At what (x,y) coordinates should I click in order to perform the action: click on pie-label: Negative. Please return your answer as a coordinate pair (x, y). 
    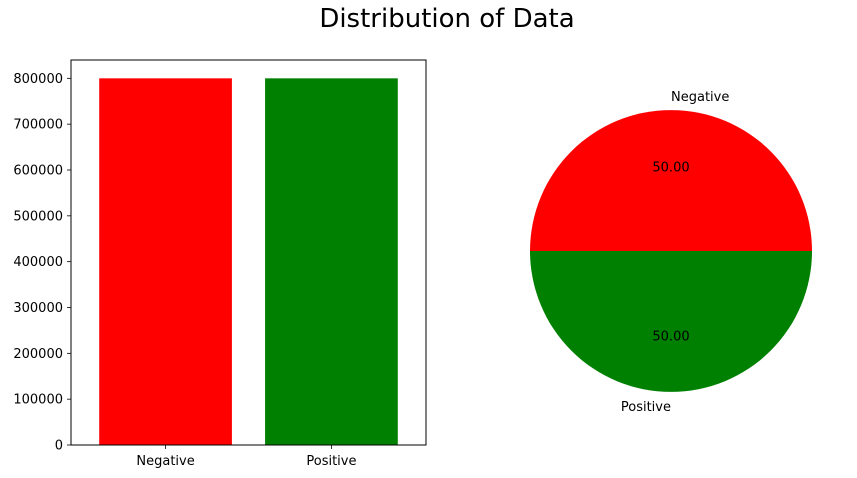
    Looking at the image, I should click on (700, 97).